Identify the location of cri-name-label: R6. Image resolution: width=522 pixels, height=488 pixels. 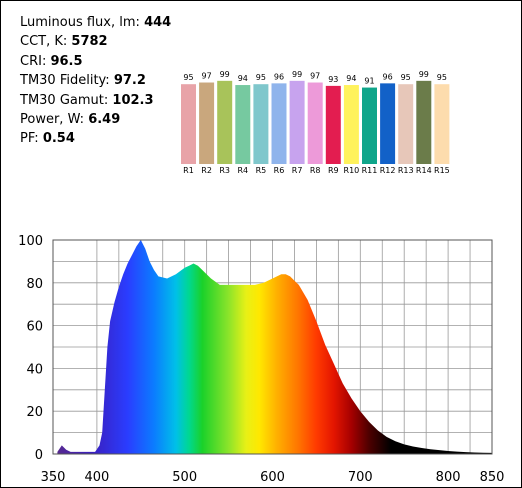
(279, 170).